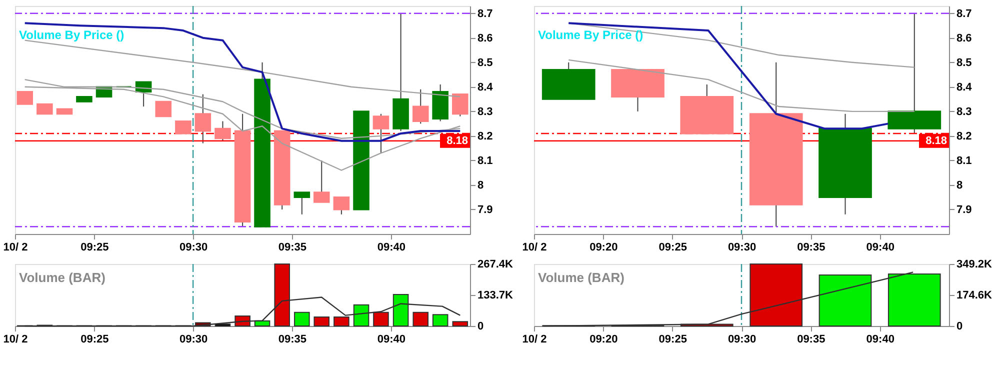 This screenshot has width=1000, height=371. I want to click on y-tick-label: 133.7K, so click(496, 296).